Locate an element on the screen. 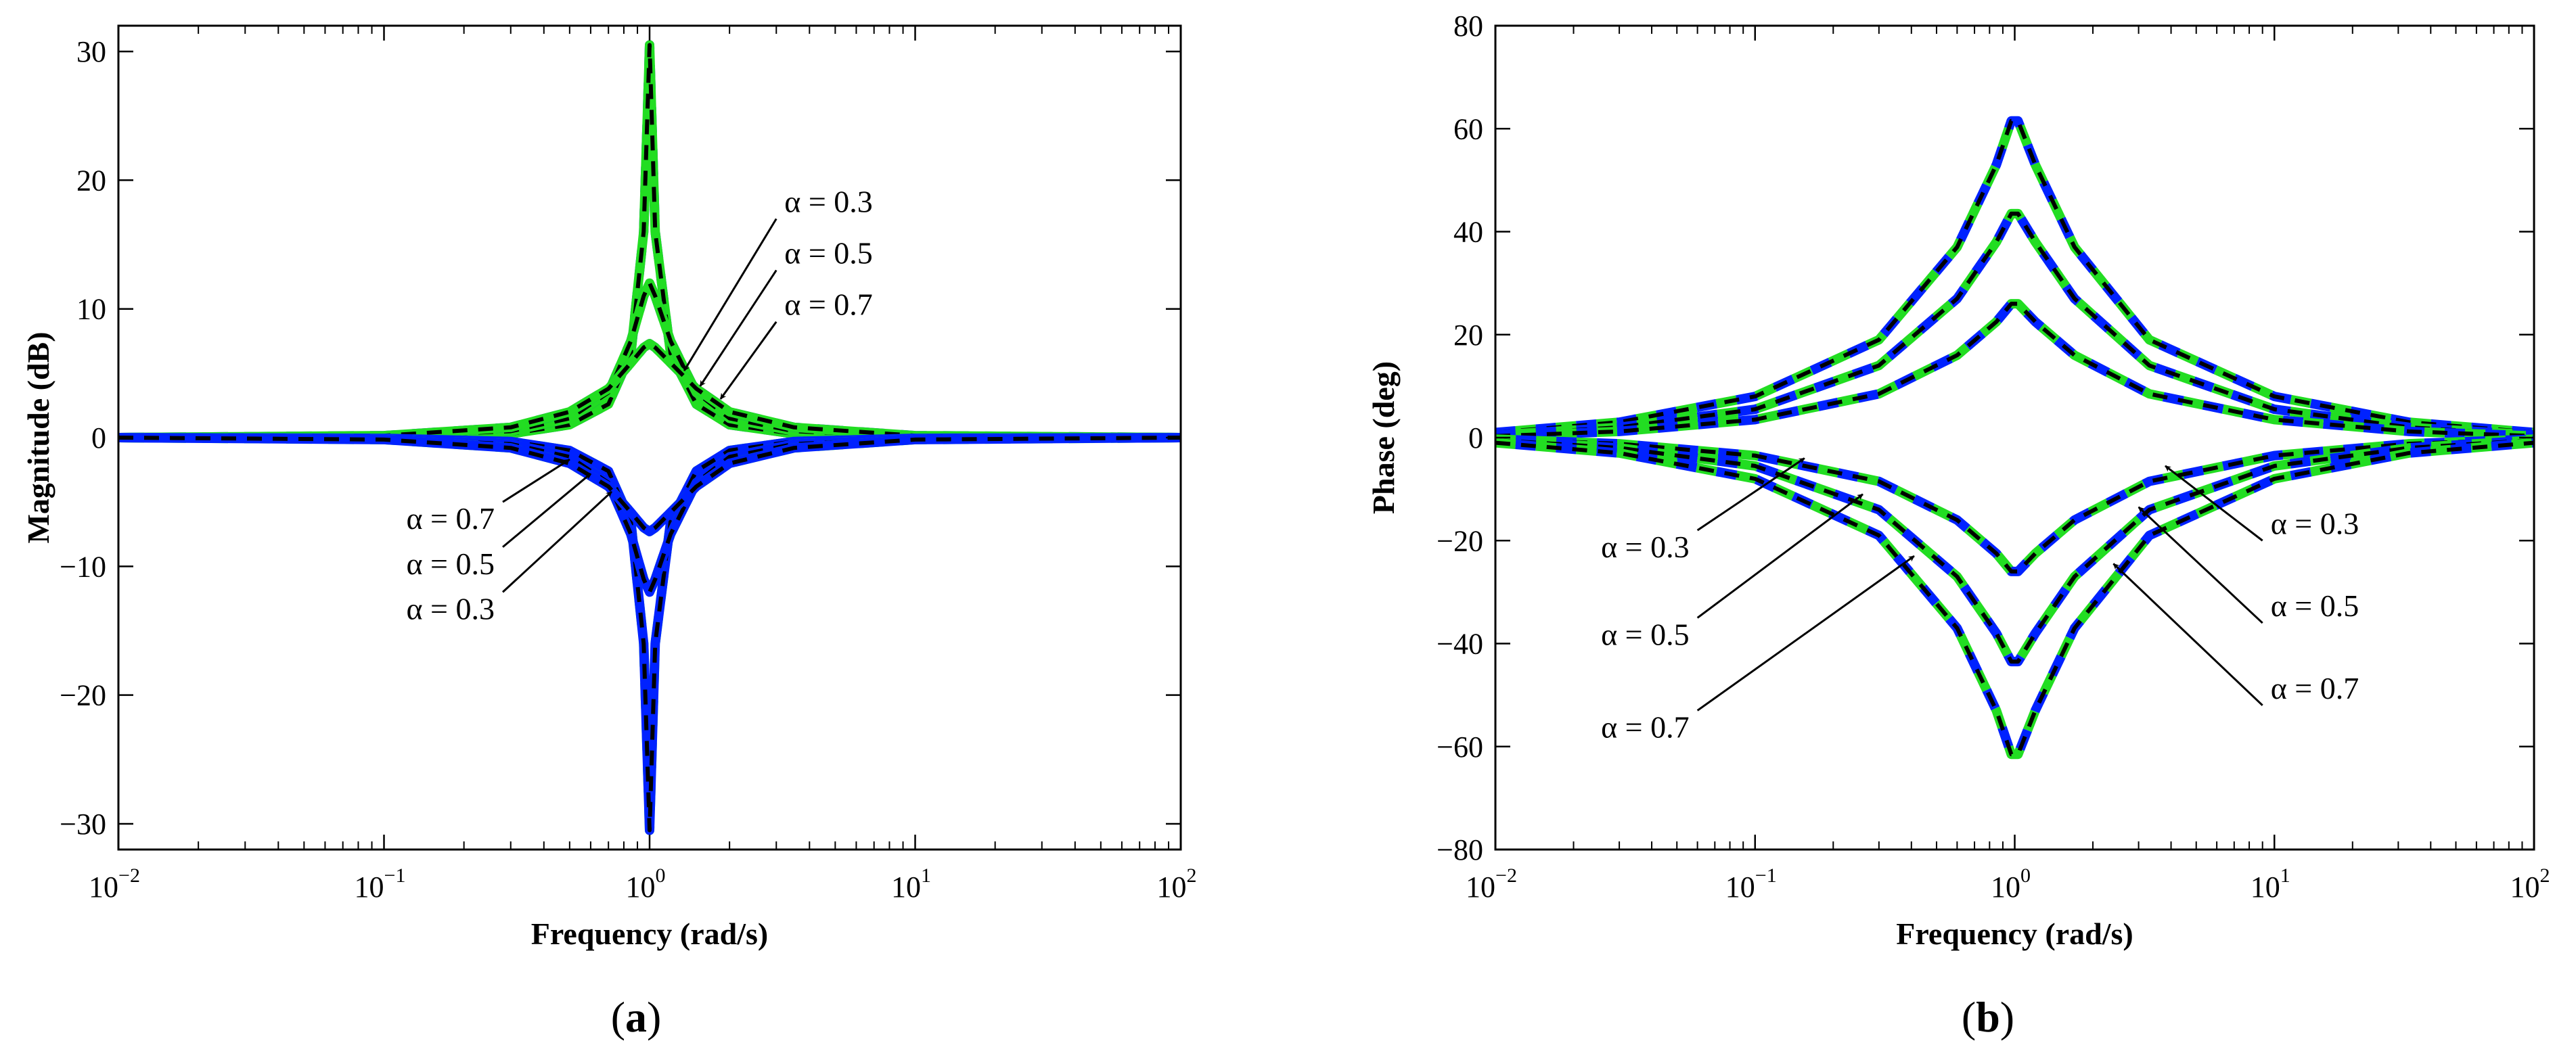 This screenshot has height=1045, width=2576. x-tick-exponent: 2 is located at coordinates (2545, 875).